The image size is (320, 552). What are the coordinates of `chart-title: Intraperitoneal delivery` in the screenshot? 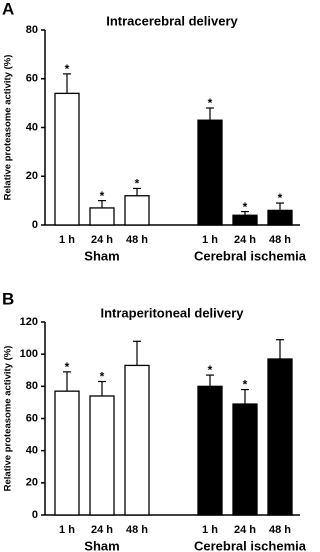 It's located at (172, 312).